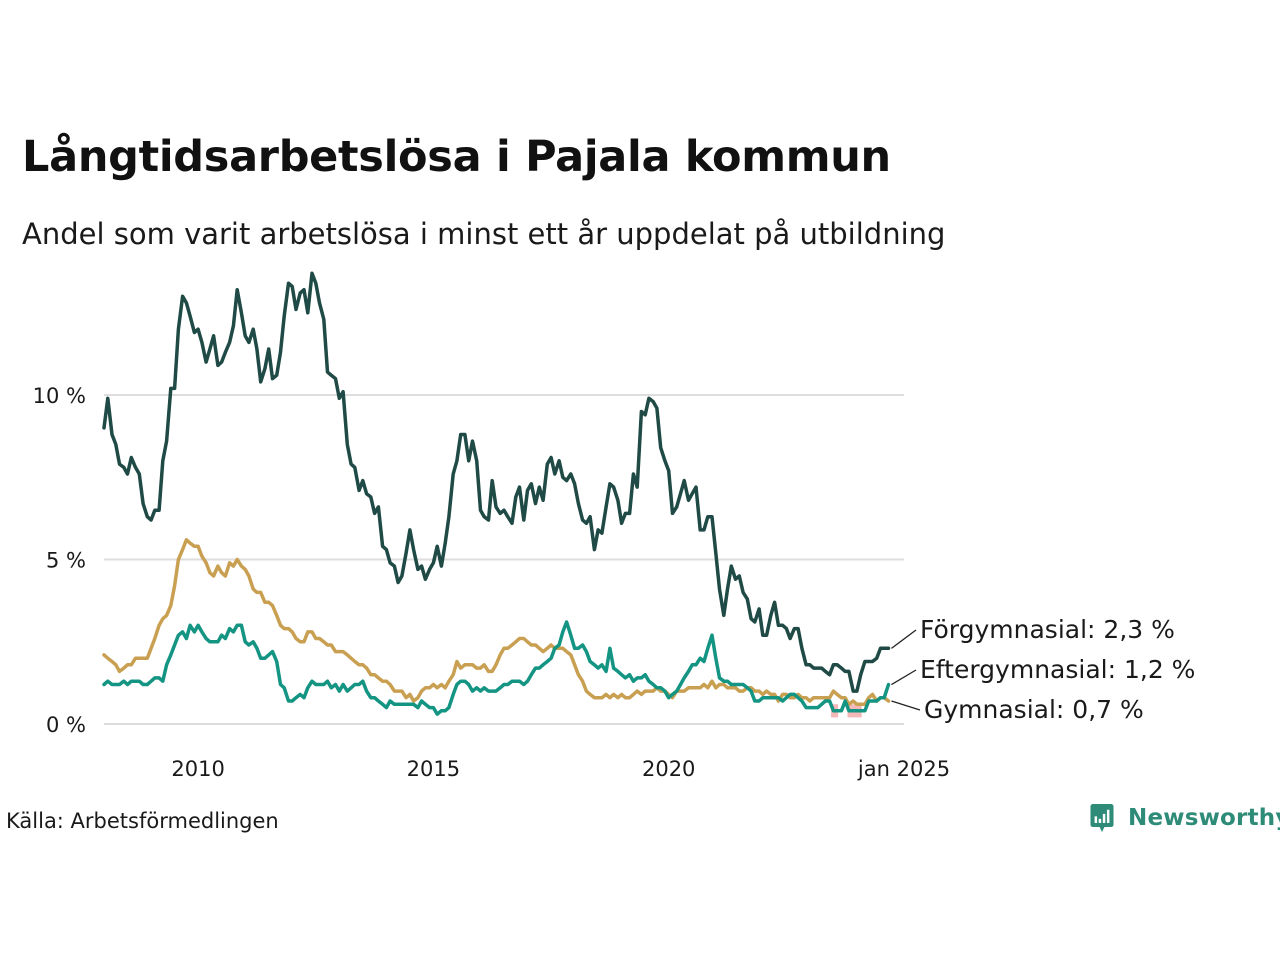 The image size is (1280, 960). What do you see at coordinates (456, 157) in the screenshot?
I see `chart-title: Långtidsarbetslösa i Pajala kommun` at bounding box center [456, 157].